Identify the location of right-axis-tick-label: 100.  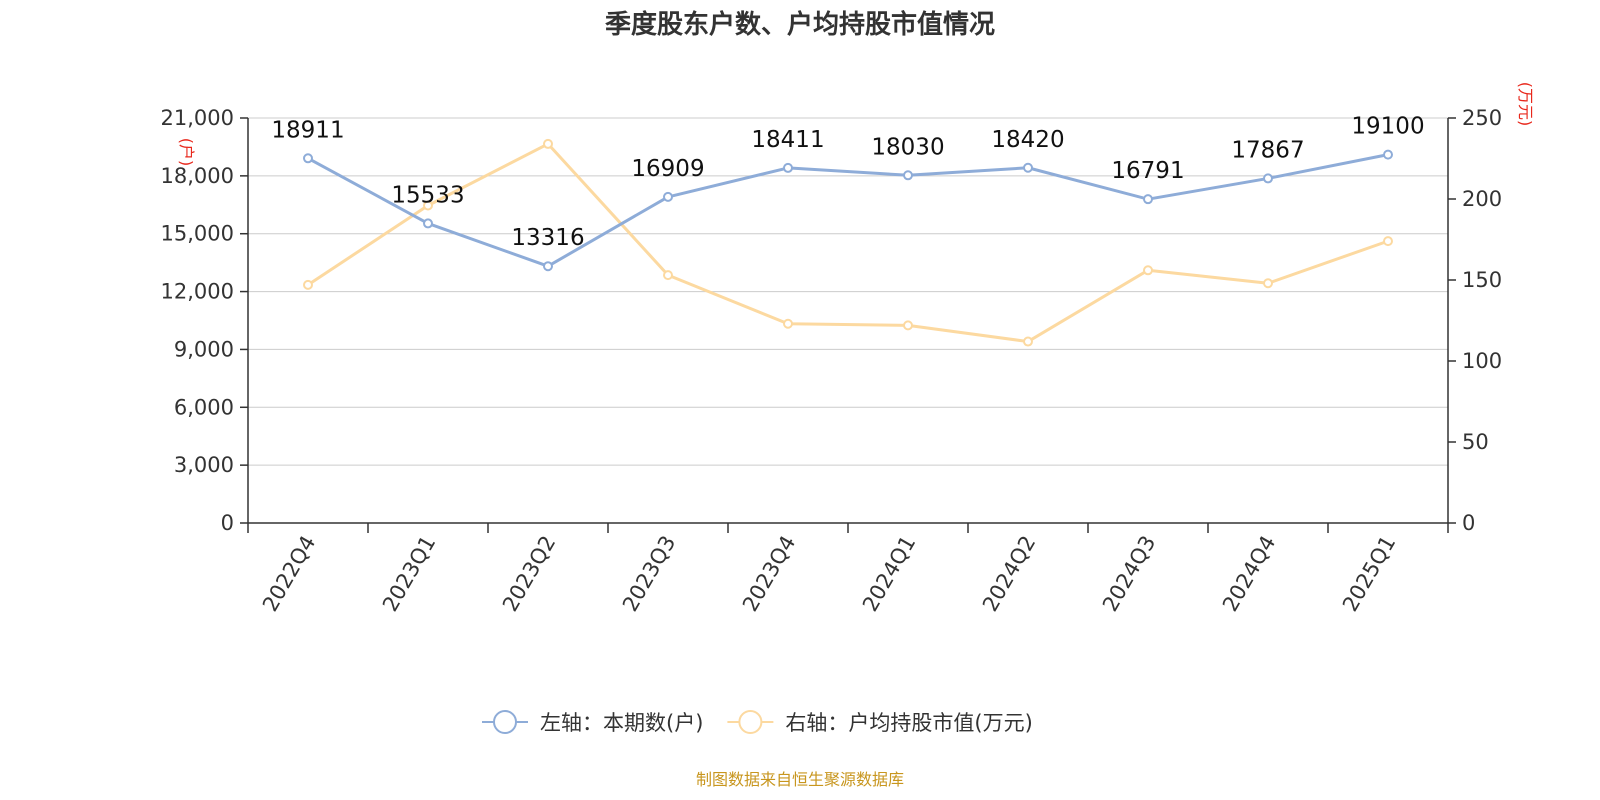
(1482, 361).